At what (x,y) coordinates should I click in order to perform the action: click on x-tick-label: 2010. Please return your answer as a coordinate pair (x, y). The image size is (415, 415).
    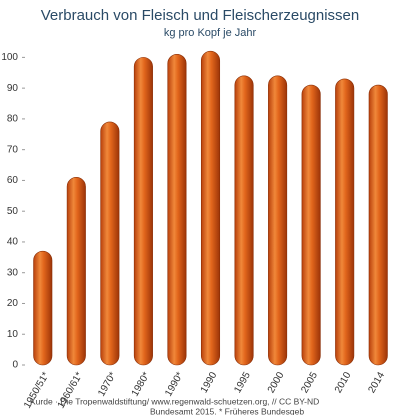
    Looking at the image, I should click on (343, 382).